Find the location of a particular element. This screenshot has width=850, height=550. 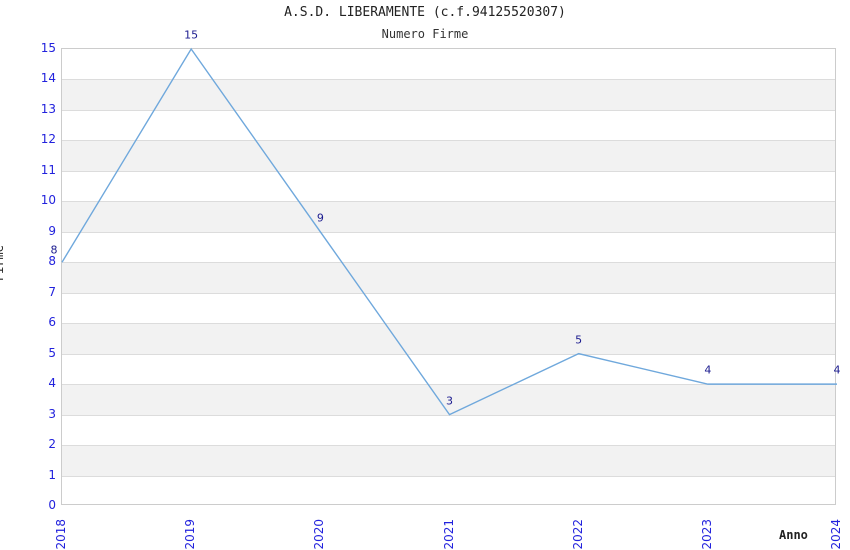

x-tick-label: 2024 is located at coordinates (836, 534).